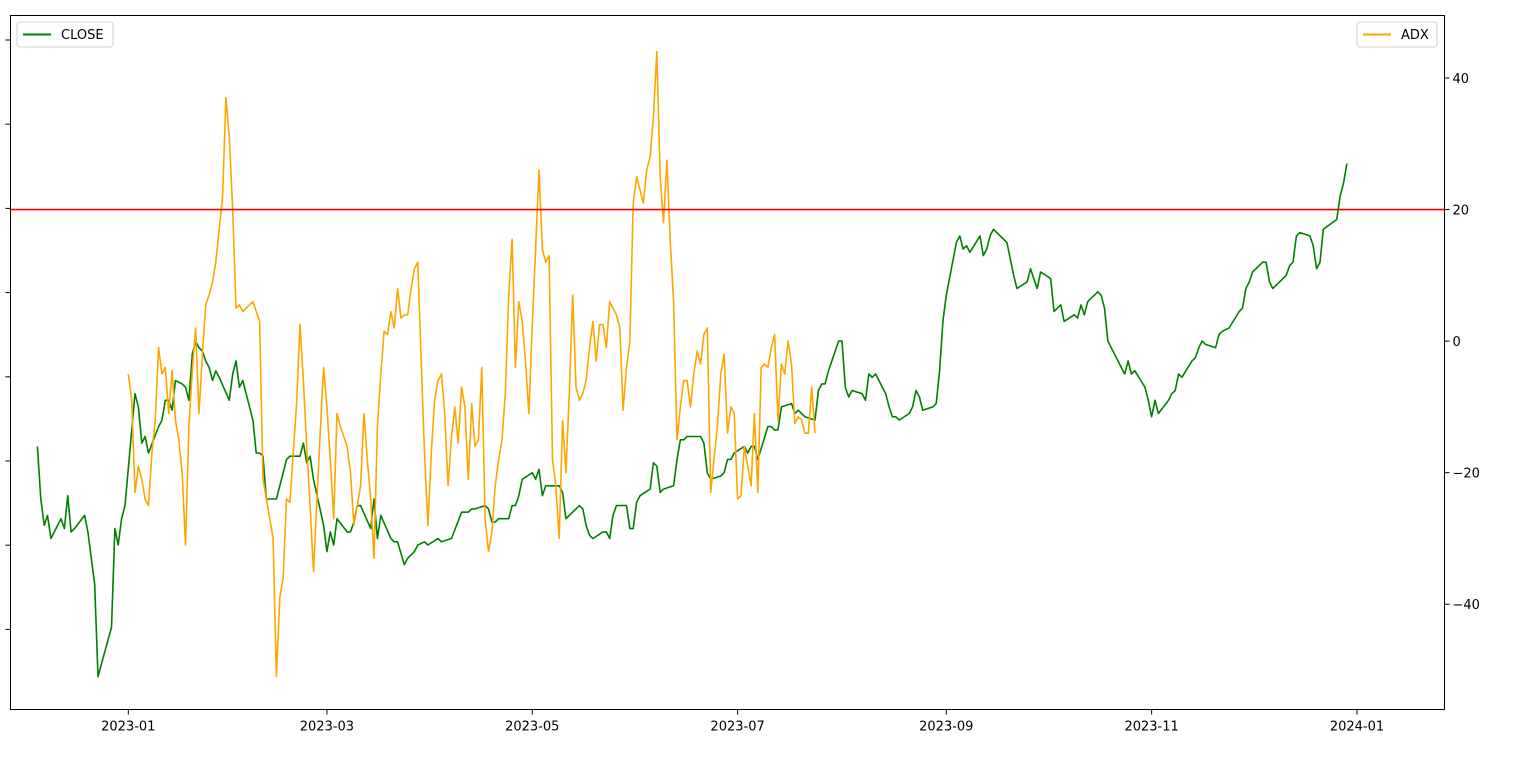 Image resolution: width=1530 pixels, height=767 pixels. I want to click on legend-adx: ADX, so click(1397, 34).